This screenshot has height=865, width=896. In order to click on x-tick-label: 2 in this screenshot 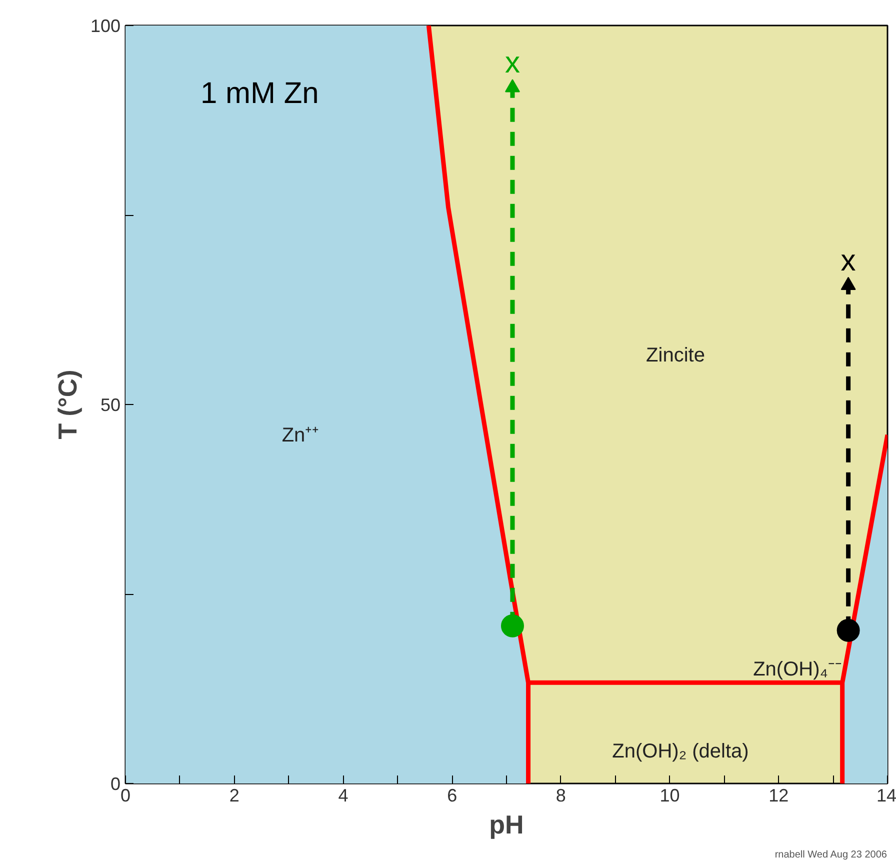, I will do `click(234, 796)`.